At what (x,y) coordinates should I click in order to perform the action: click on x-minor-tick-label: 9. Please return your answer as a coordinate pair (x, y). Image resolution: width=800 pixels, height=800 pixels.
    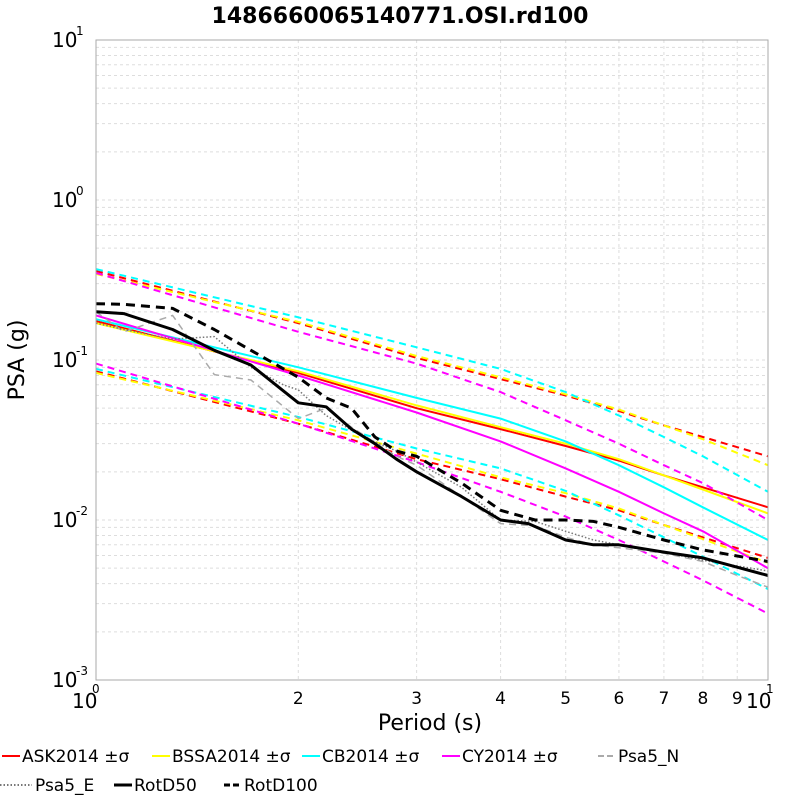
    Looking at the image, I should click on (737, 699).